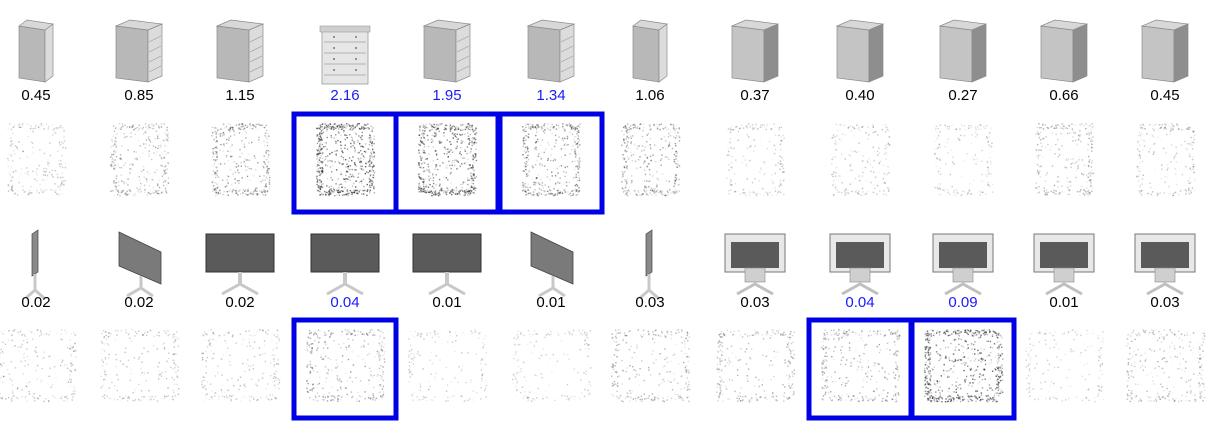 This screenshot has width=1217, height=445. I want to click on view-score-dresser-10: 0.27, so click(963, 96).